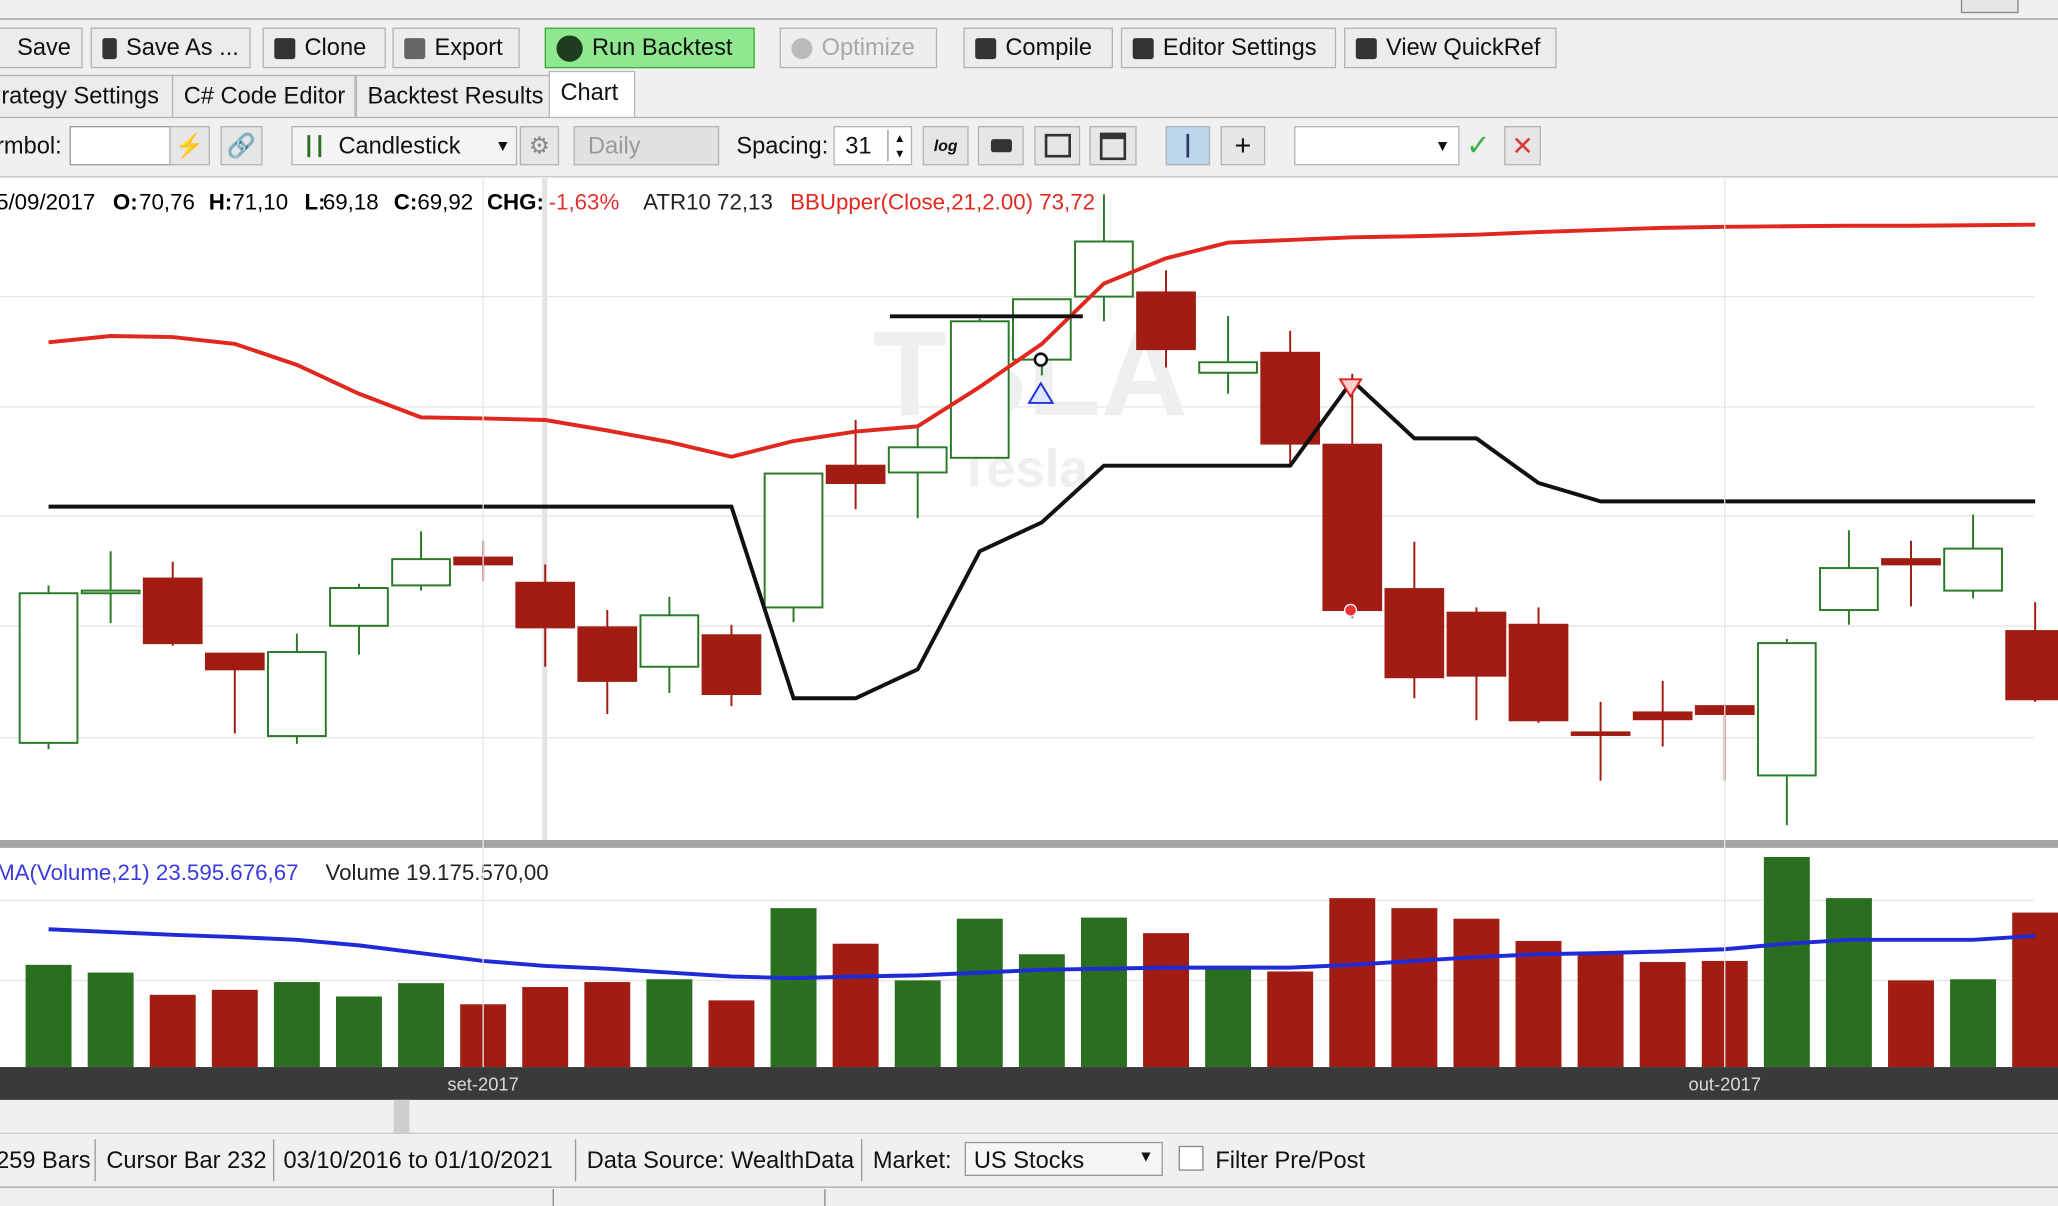 This screenshot has width=2058, height=1206. I want to click on crosshair-button: +, so click(1243, 146).